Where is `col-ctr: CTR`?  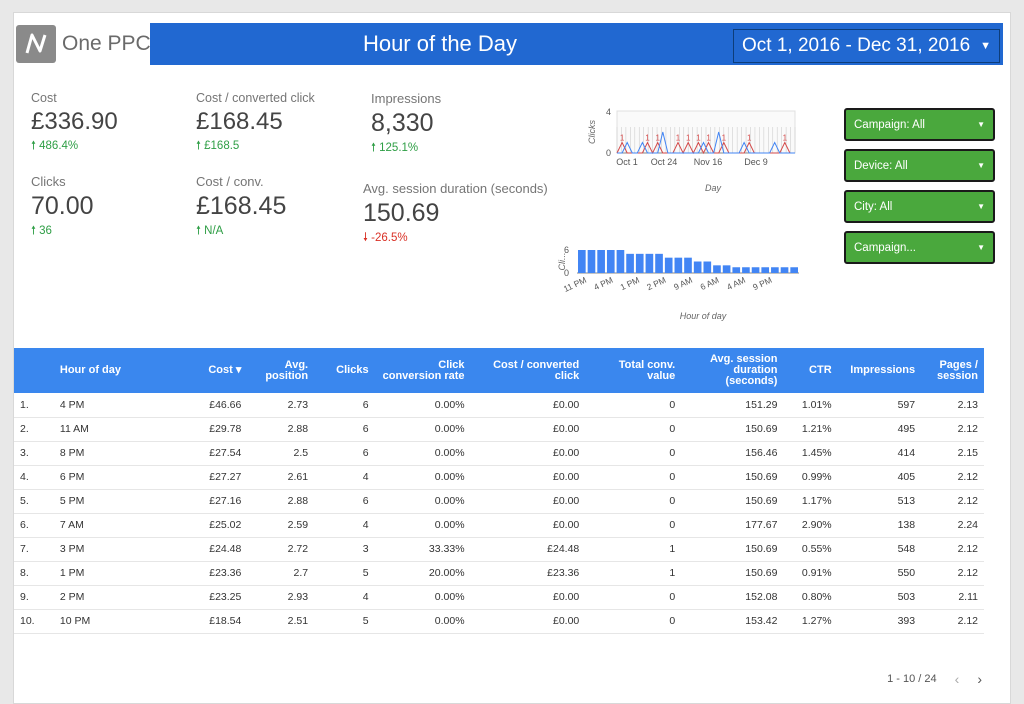 col-ctr: CTR is located at coordinates (820, 370).